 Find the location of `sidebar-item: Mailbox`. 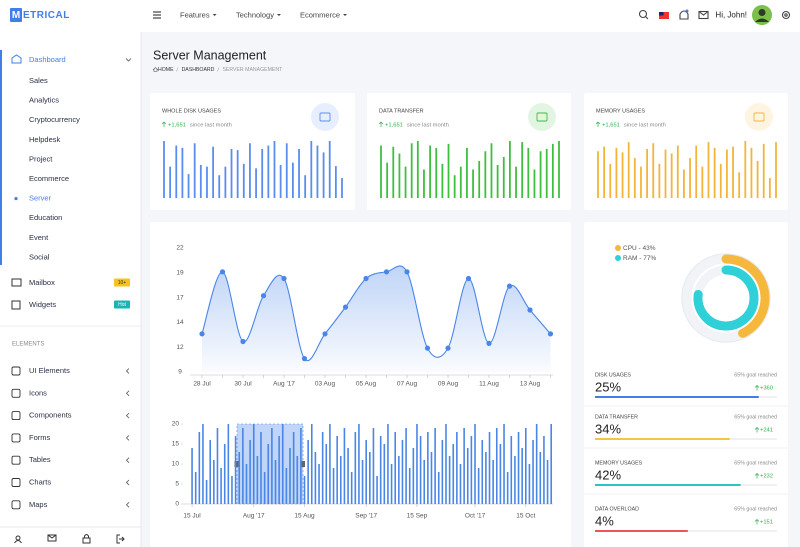

sidebar-item: Mailbox is located at coordinates (42, 282).